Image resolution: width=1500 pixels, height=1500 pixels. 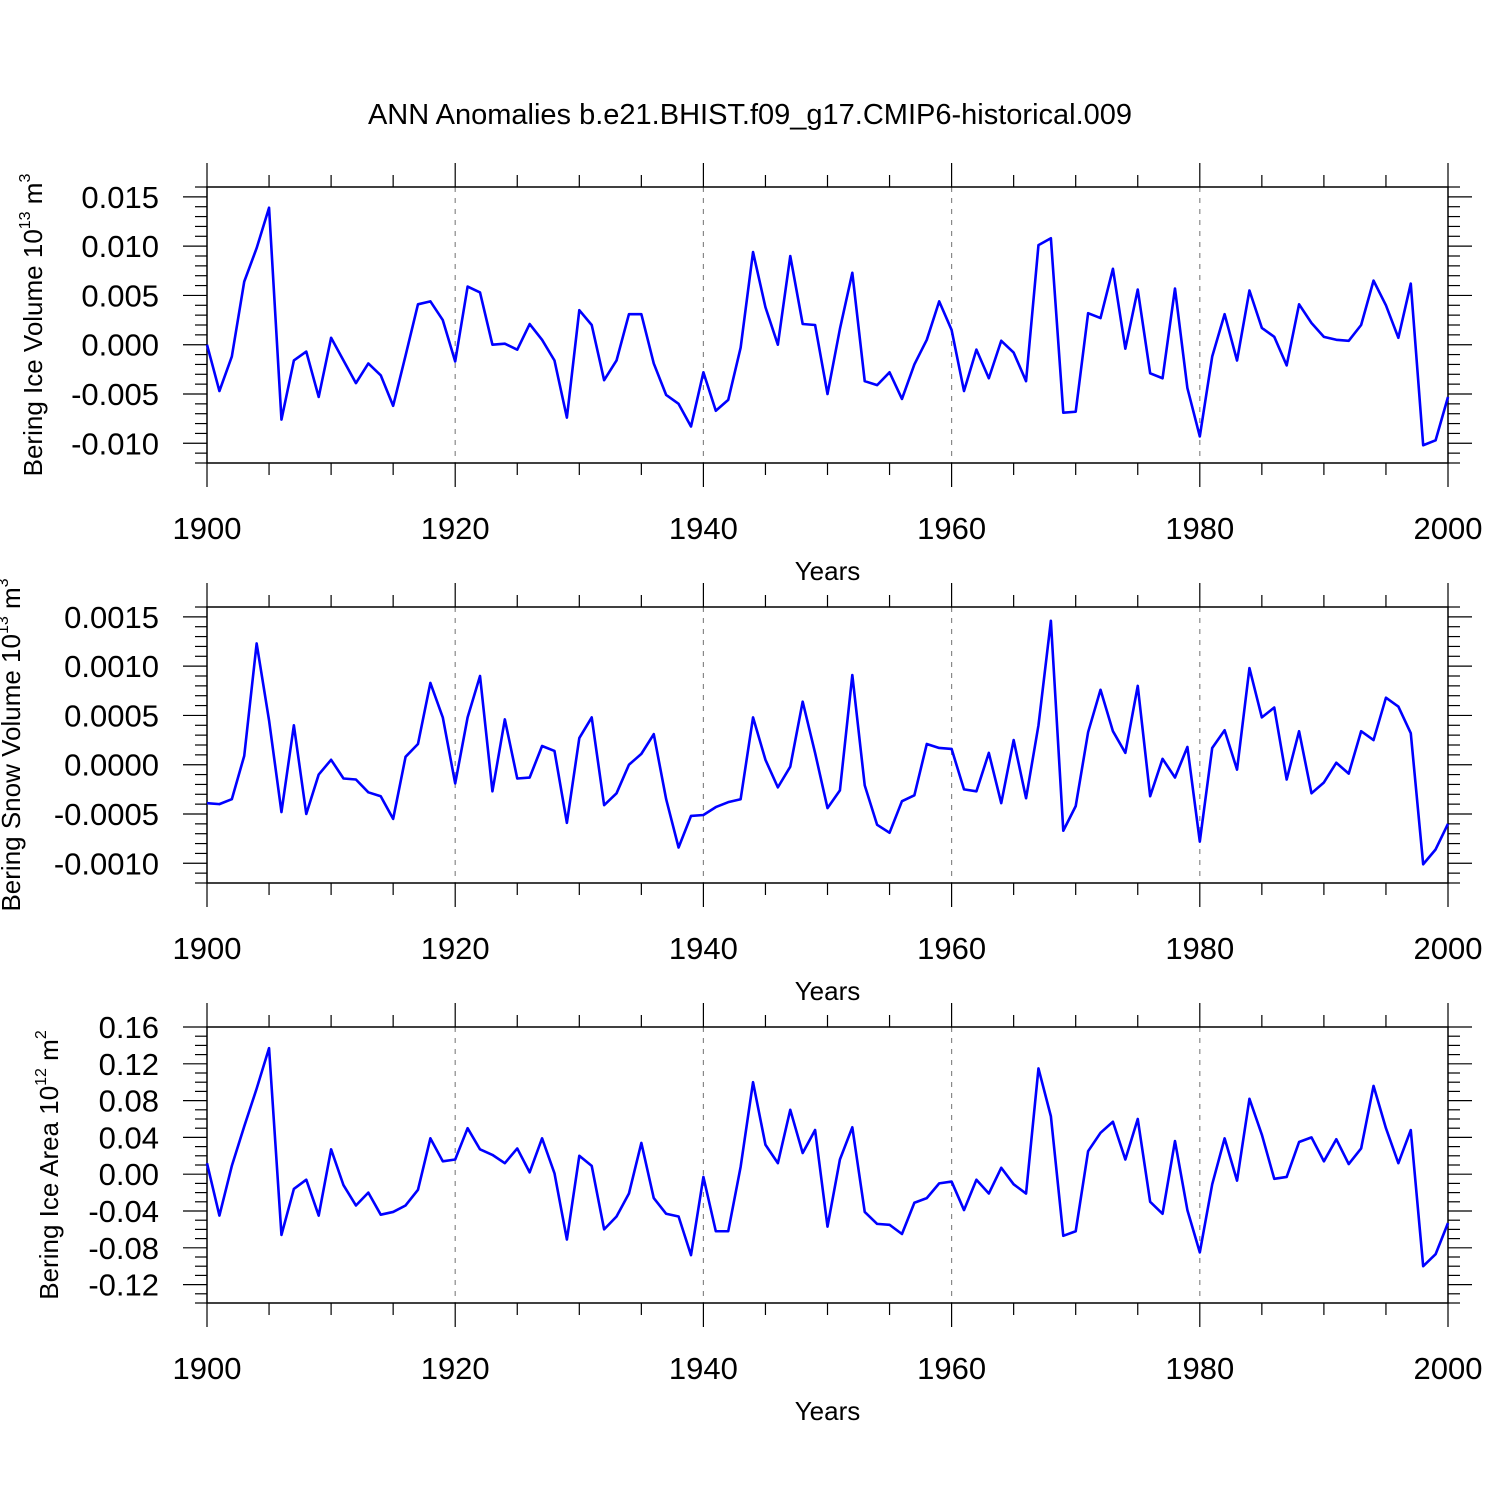 What do you see at coordinates (120, 295) in the screenshot?
I see `y-tick-label: 0.005` at bounding box center [120, 295].